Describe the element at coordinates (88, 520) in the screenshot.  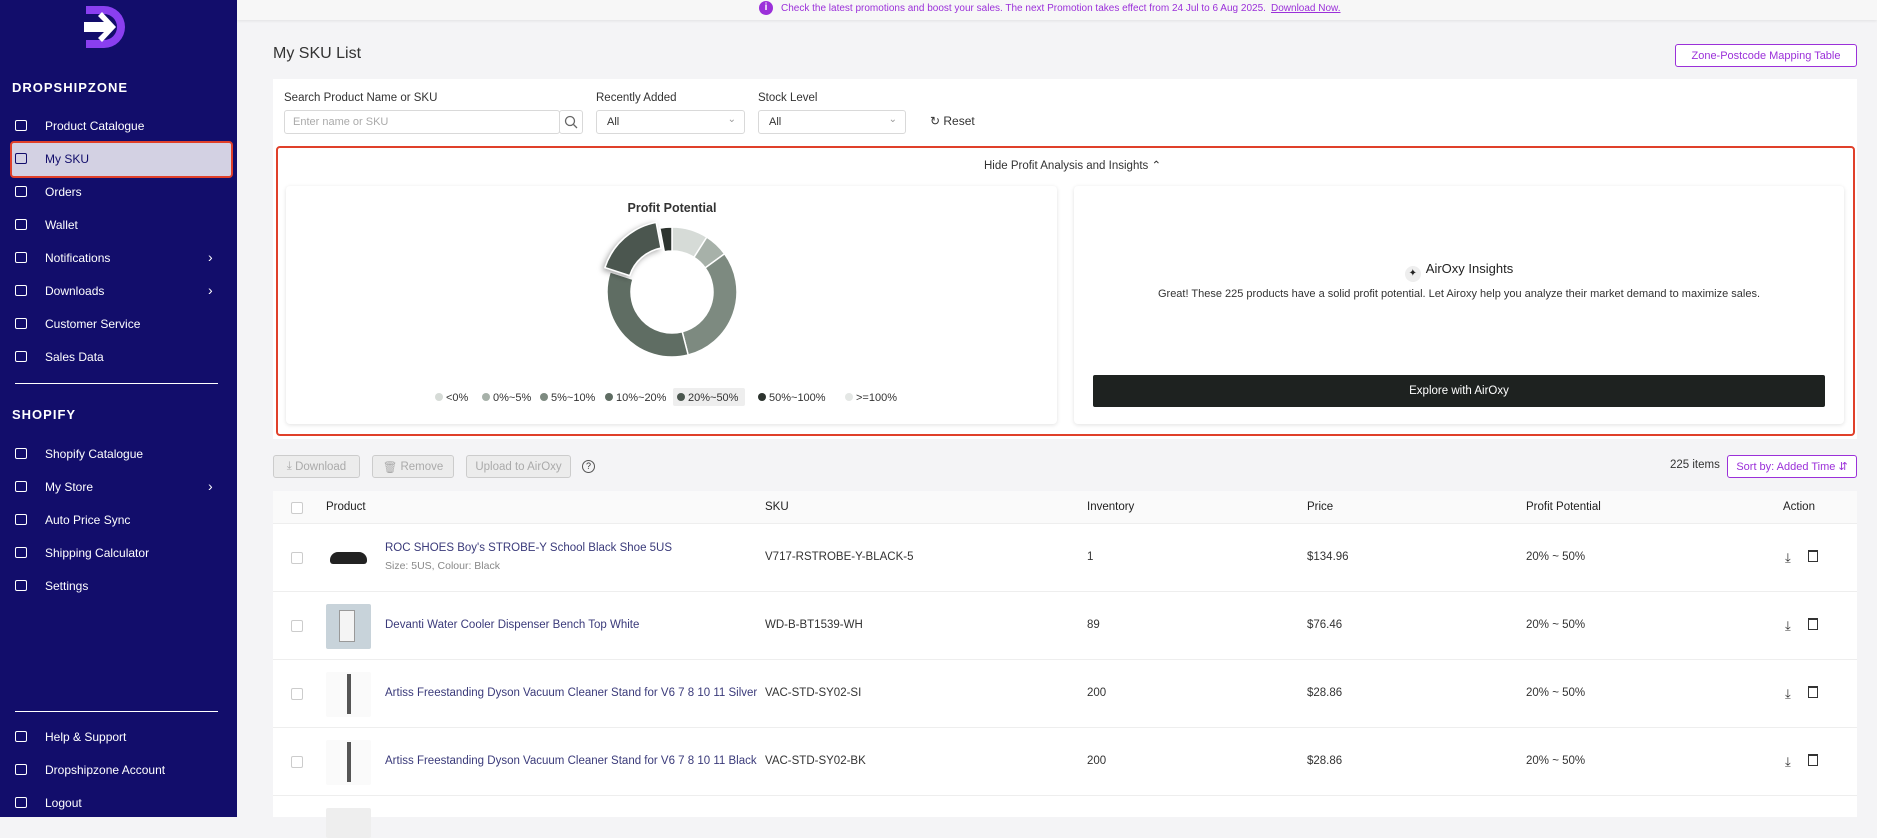
I see `nav-item: Auto Price Sync` at that location.